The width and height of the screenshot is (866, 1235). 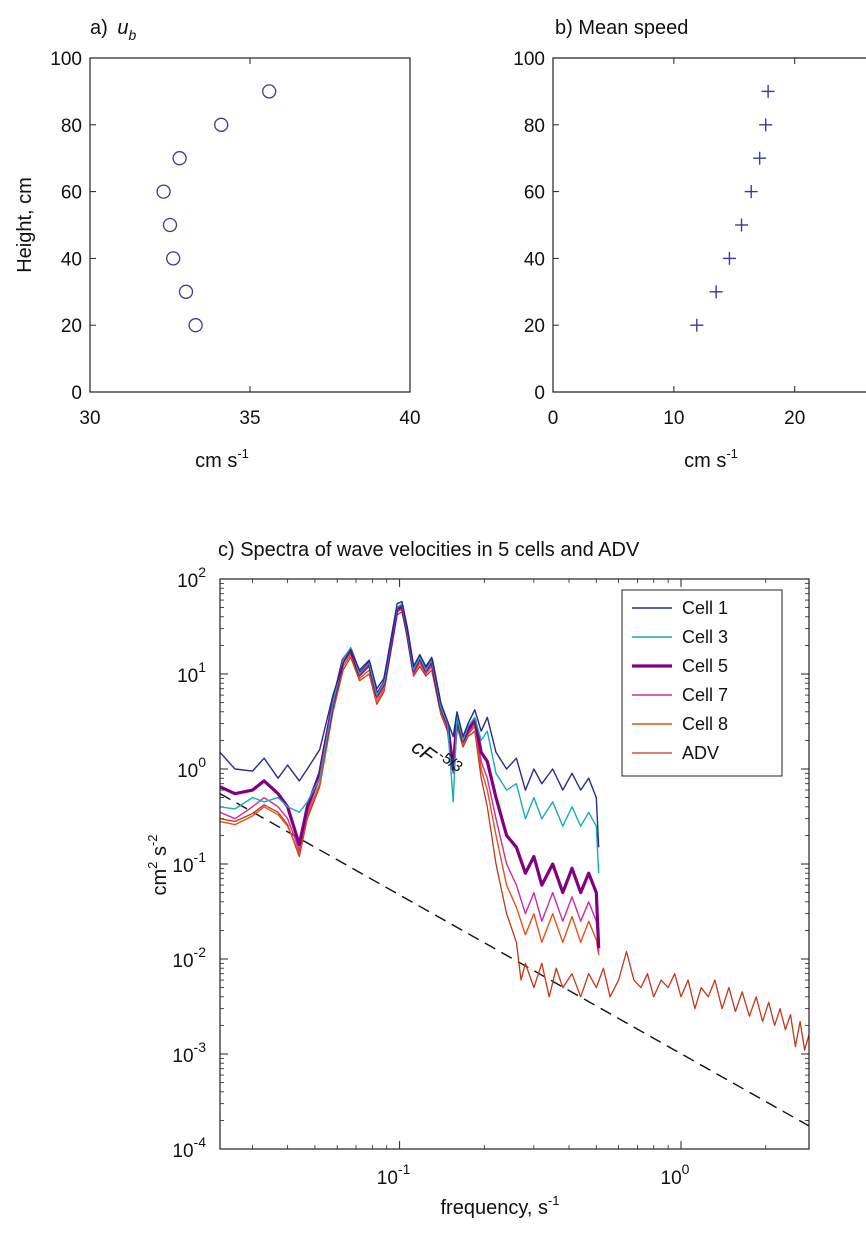 I want to click on panel-b-xtick-label: 0, so click(x=553, y=418).